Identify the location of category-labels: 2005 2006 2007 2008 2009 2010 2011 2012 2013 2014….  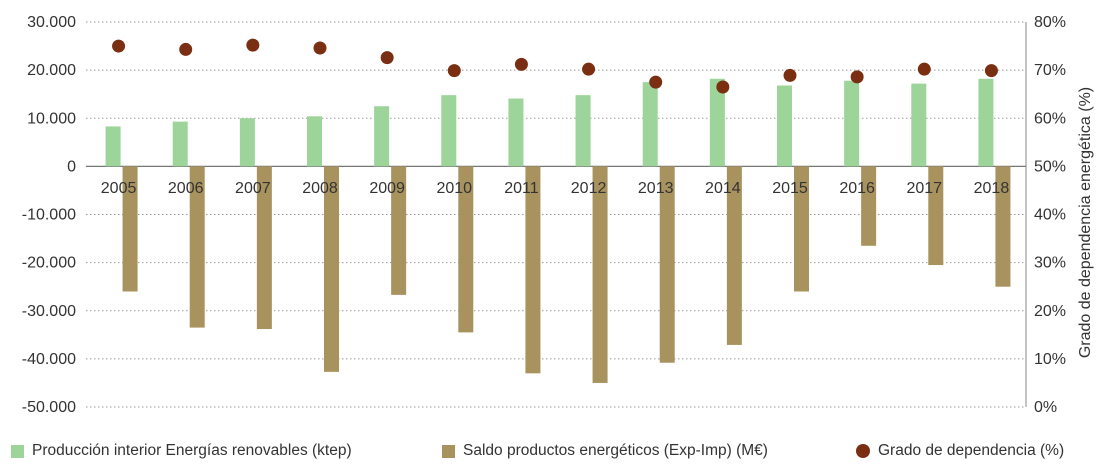
(555, 188).